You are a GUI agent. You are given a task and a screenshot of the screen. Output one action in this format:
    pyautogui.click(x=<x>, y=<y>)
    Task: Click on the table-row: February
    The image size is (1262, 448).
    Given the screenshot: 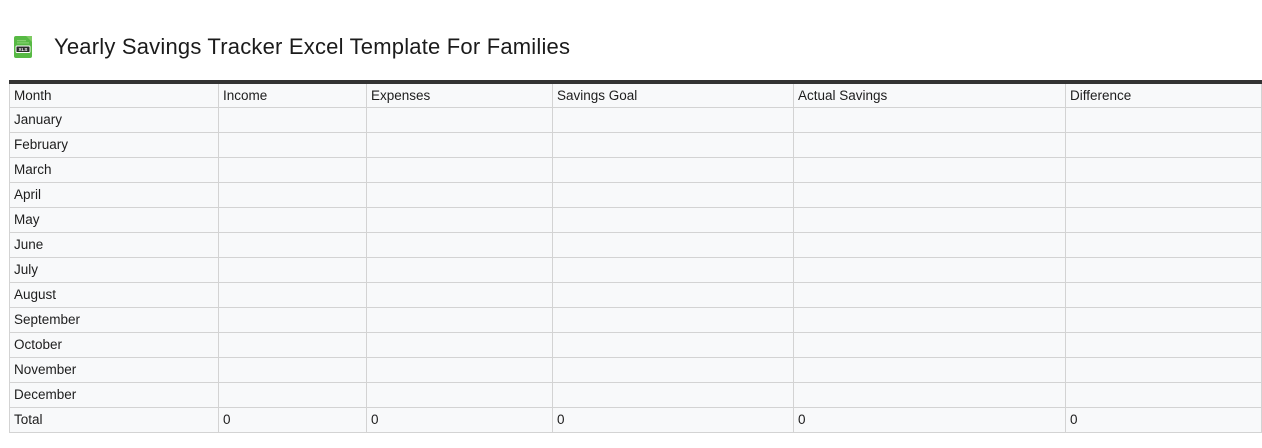 What is the action you would take?
    pyautogui.click(x=635, y=144)
    